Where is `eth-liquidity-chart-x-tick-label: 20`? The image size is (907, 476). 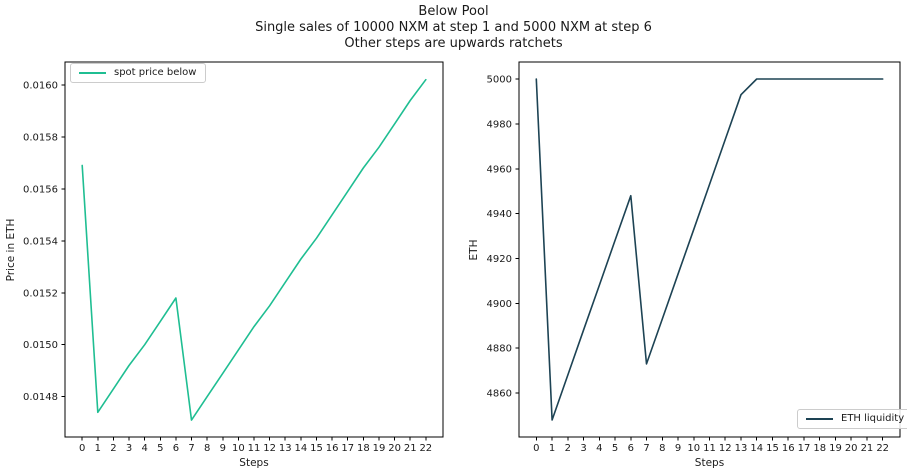 eth-liquidity-chart-x-tick-label: 20 is located at coordinates (851, 448).